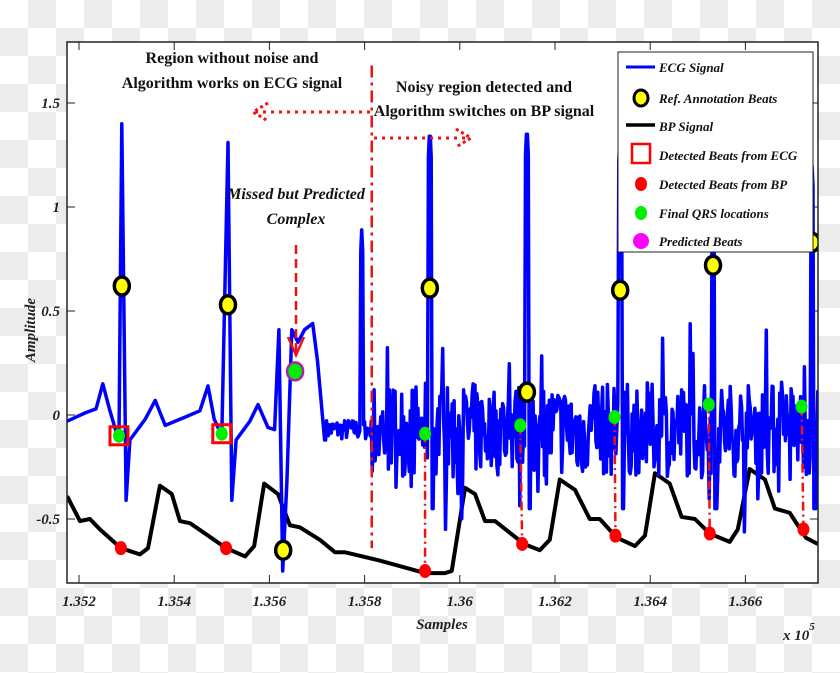  What do you see at coordinates (310, 112) in the screenshot?
I see `left-arrow` at bounding box center [310, 112].